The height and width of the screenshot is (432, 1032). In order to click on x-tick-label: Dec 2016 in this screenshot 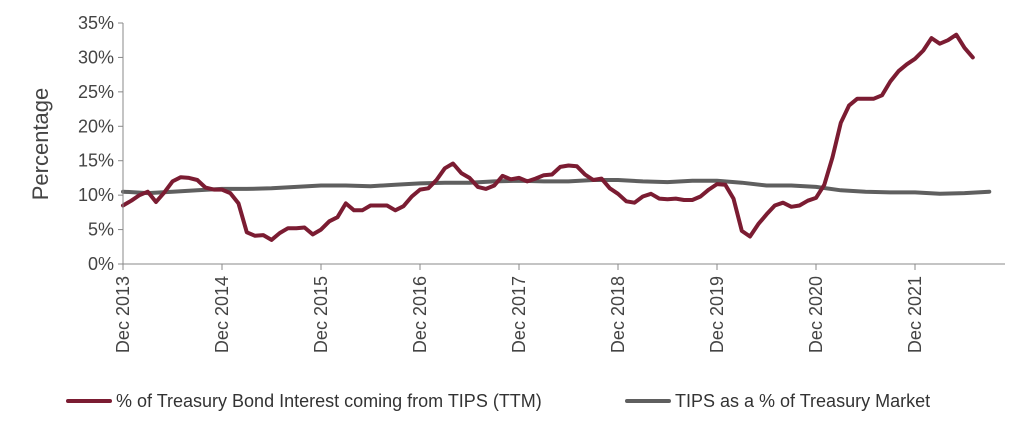, I will do `click(420, 314)`.